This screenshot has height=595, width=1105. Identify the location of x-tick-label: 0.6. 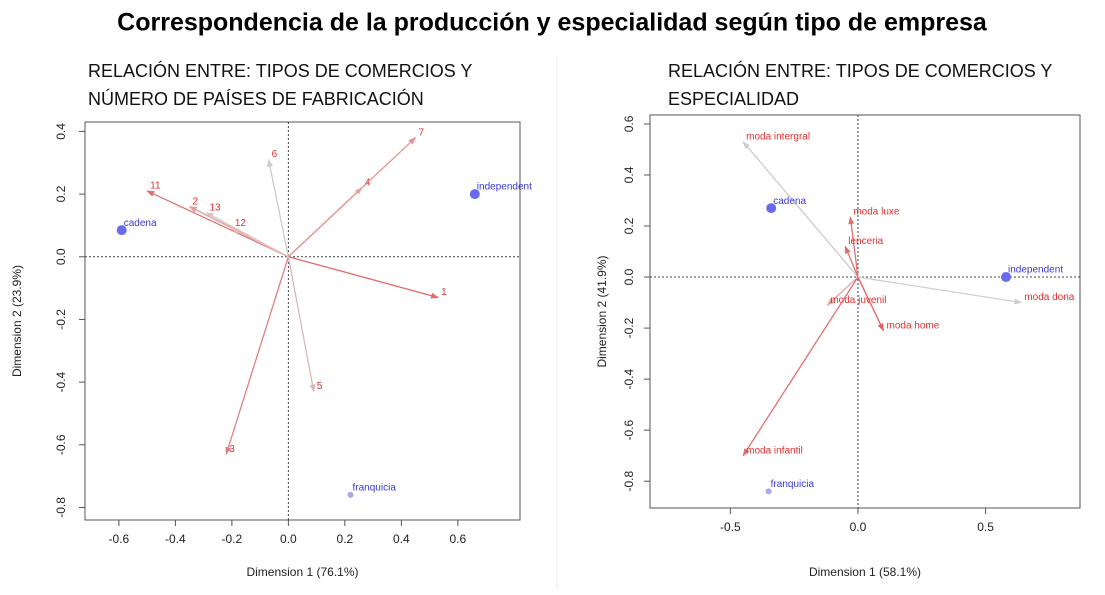
(458, 539).